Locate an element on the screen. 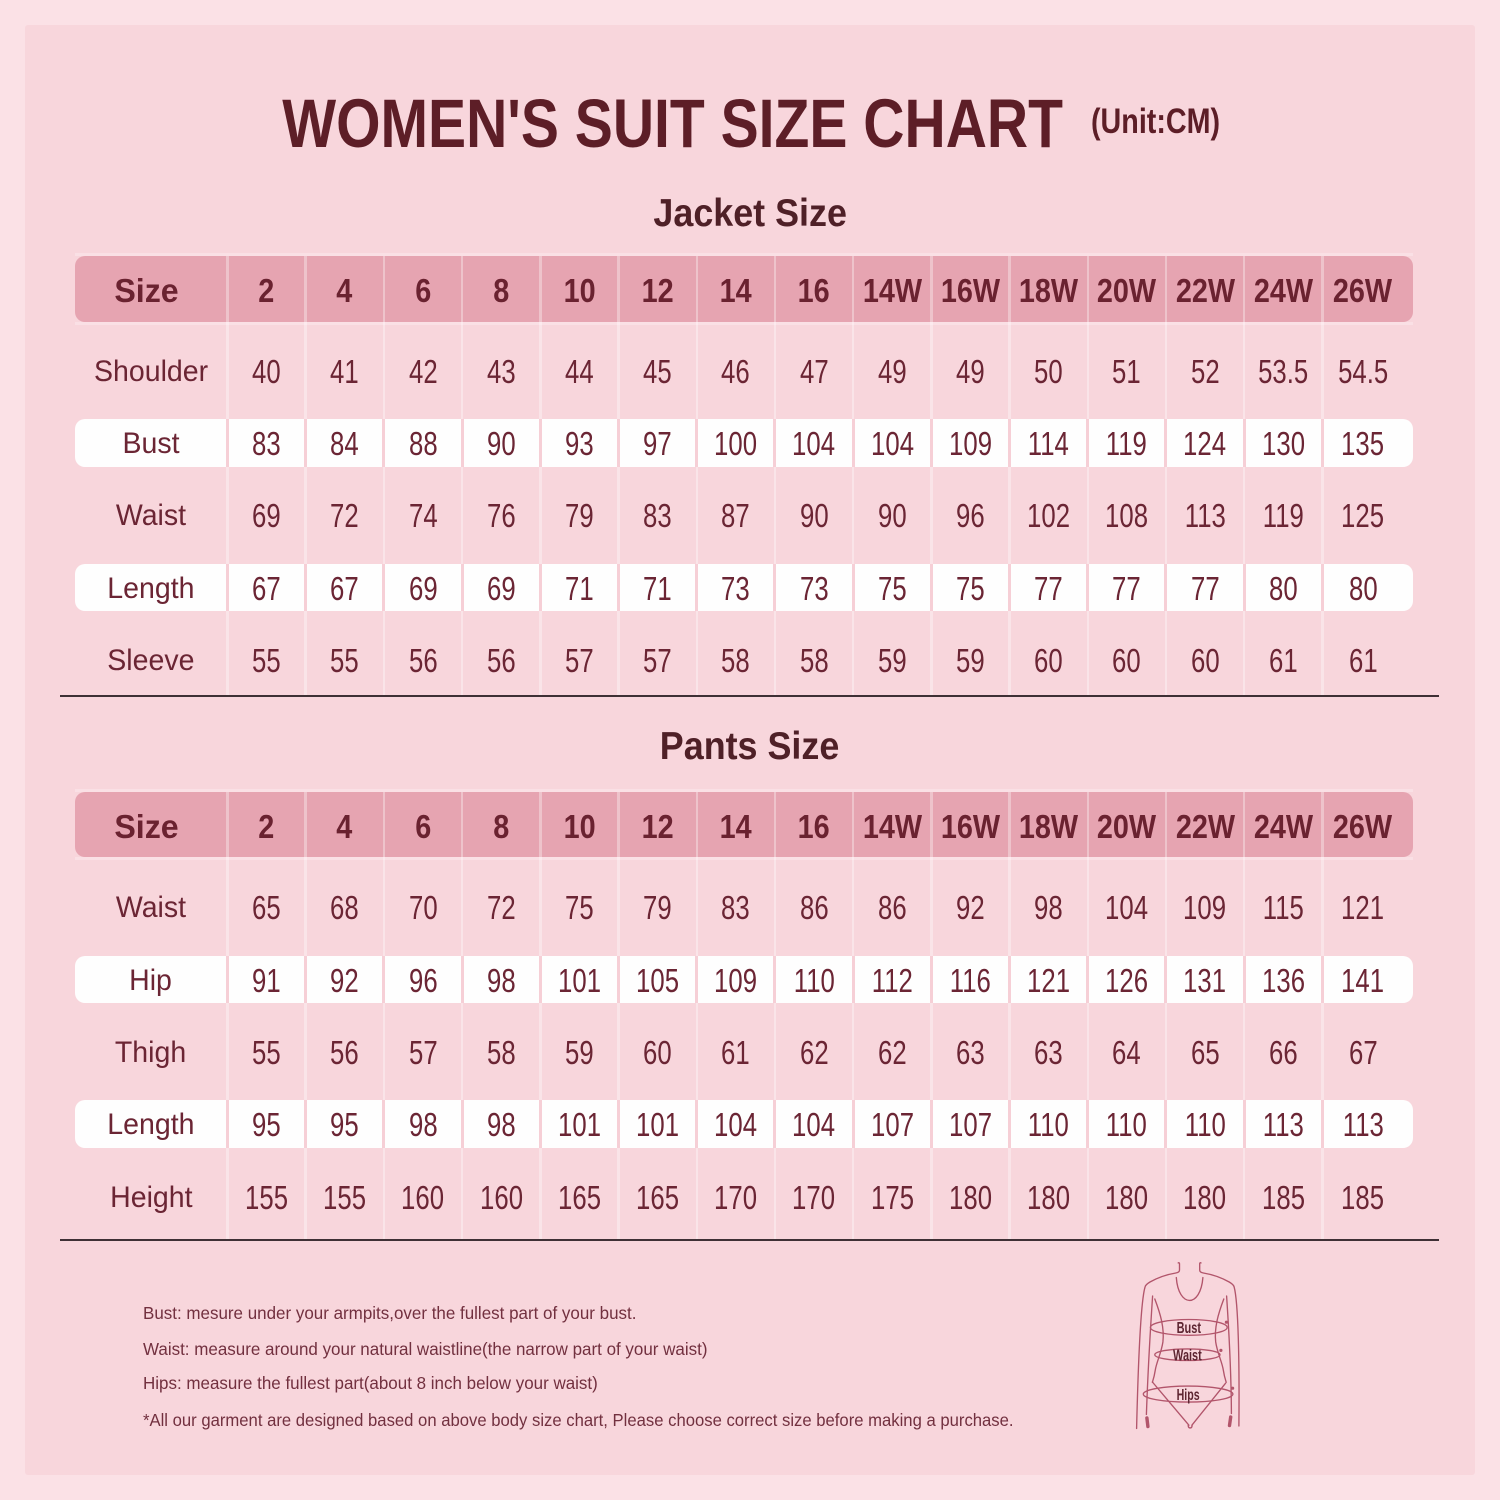 The image size is (1500, 1500). svg-text: Bust is located at coordinates (1189, 1328).